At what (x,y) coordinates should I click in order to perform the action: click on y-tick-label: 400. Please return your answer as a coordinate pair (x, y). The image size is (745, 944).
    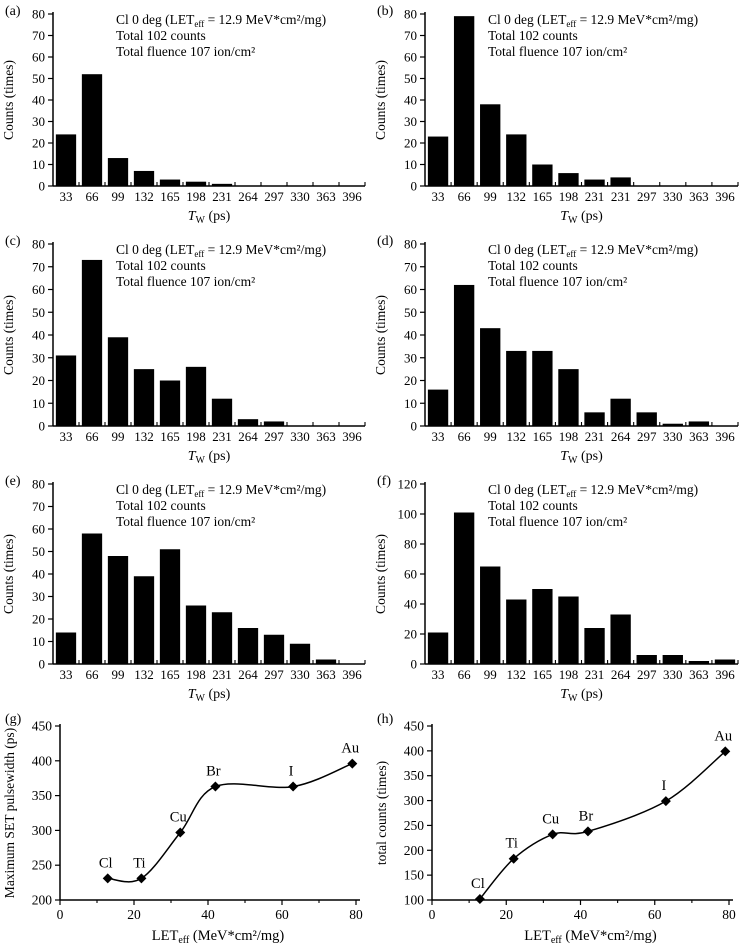
    Looking at the image, I should click on (42, 760).